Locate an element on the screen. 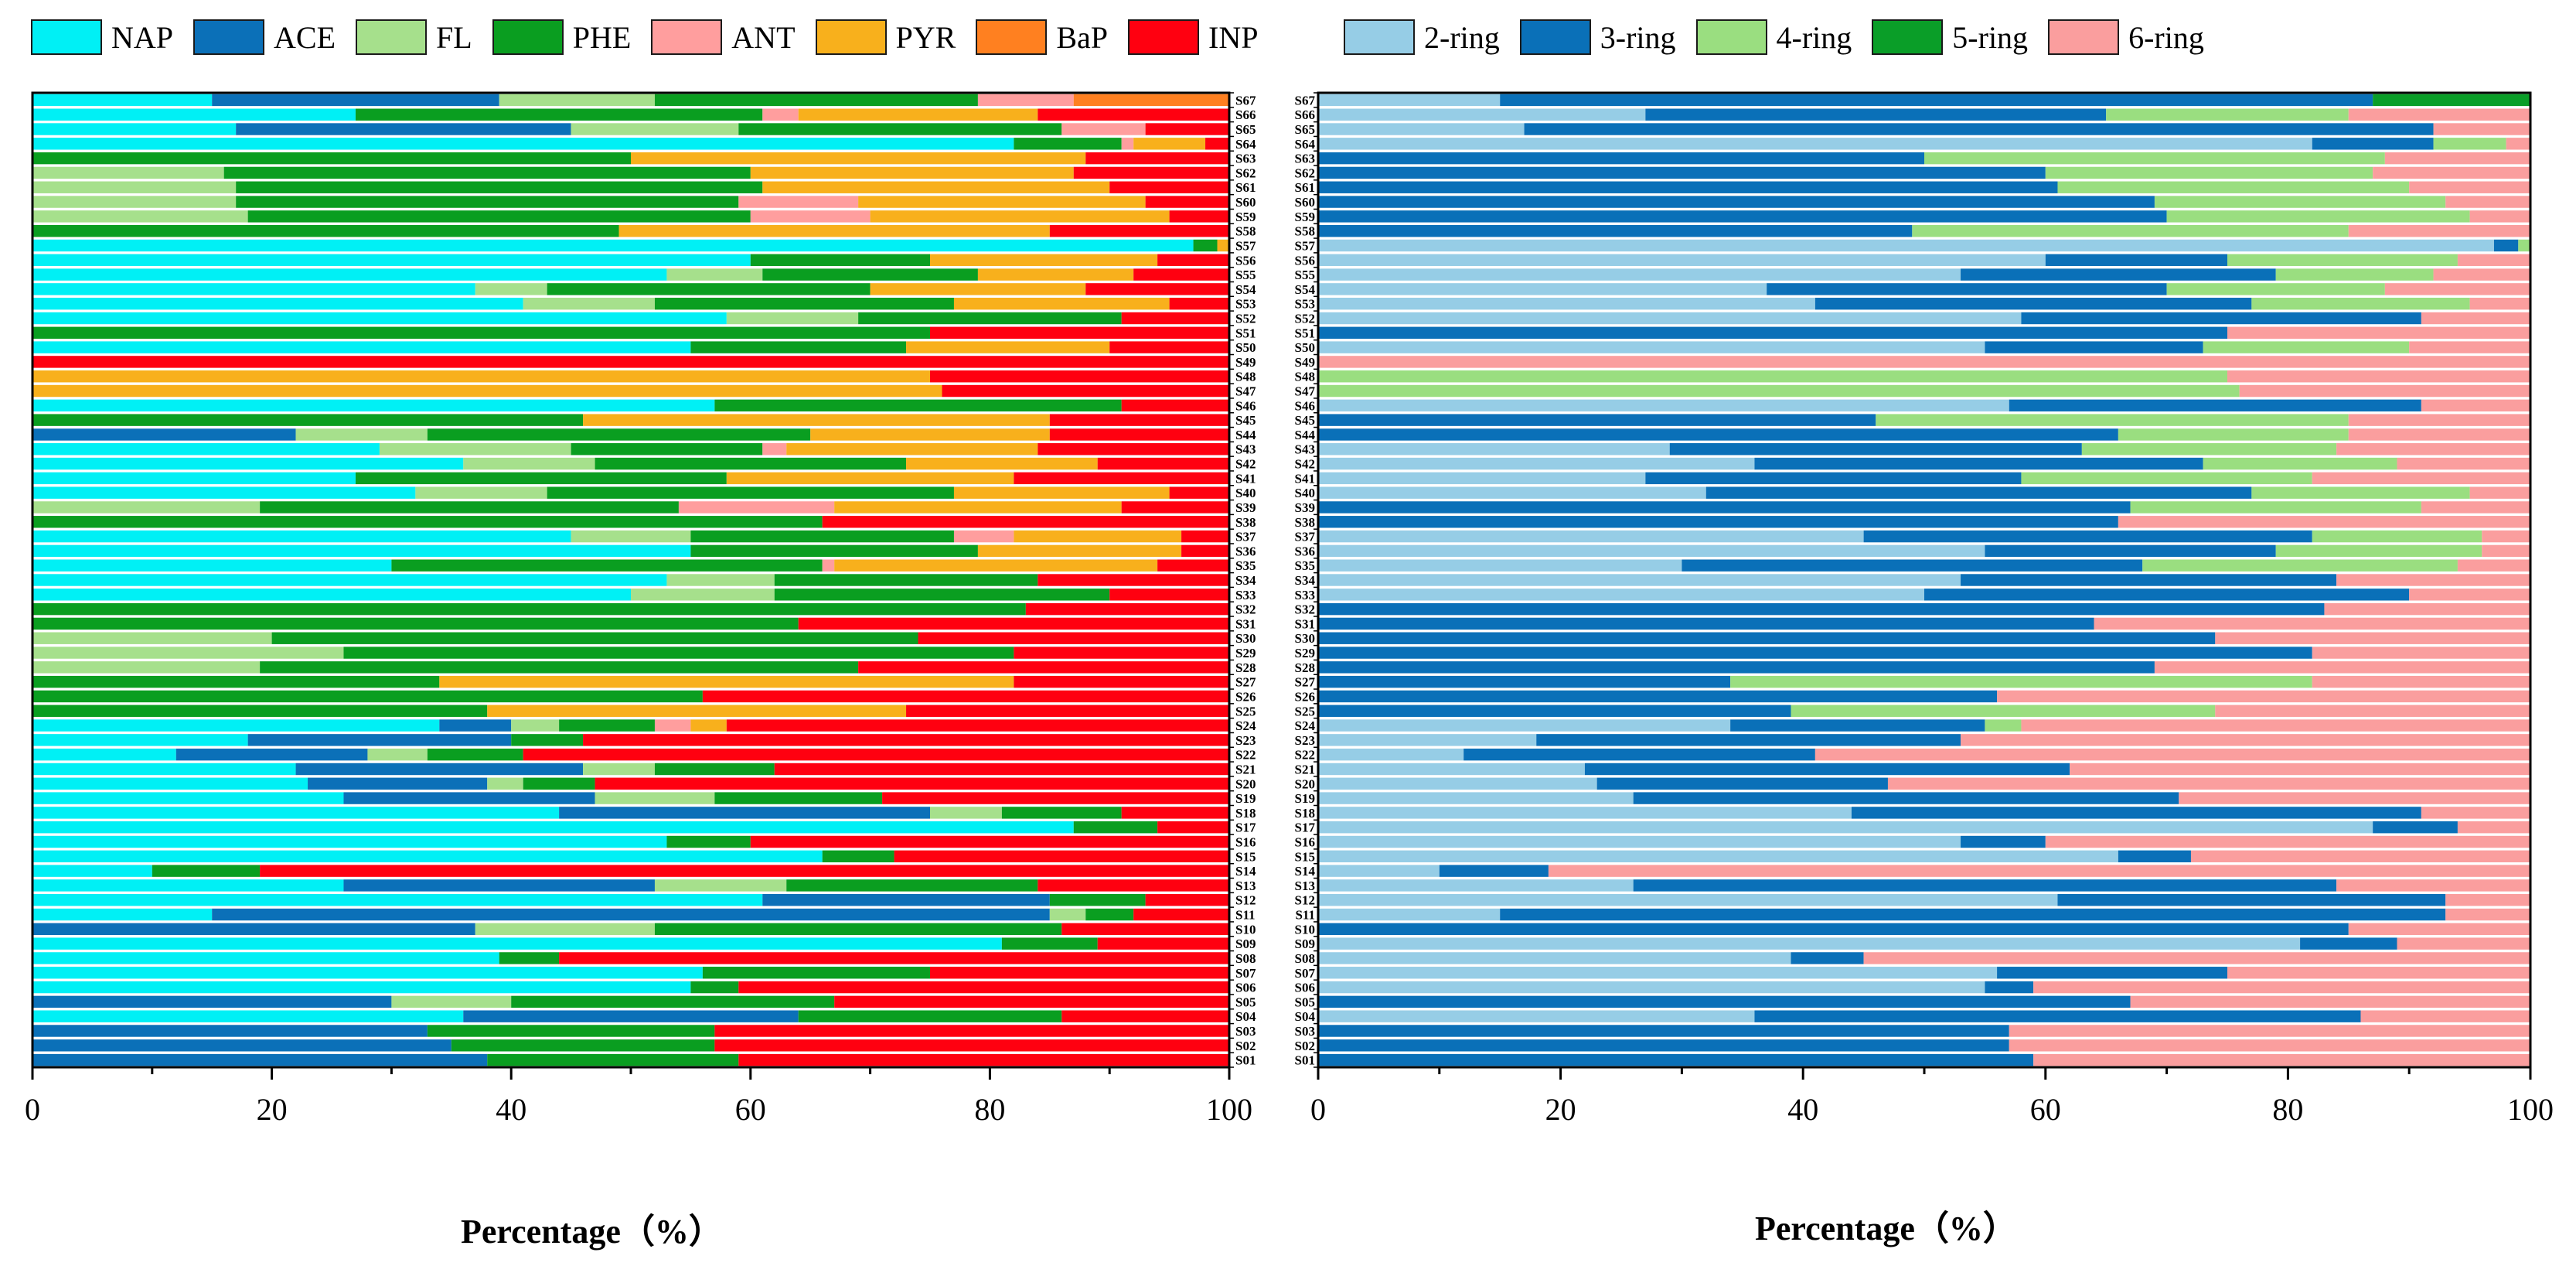 The width and height of the screenshot is (2576, 1266). category-label: S51 is located at coordinates (1305, 333).